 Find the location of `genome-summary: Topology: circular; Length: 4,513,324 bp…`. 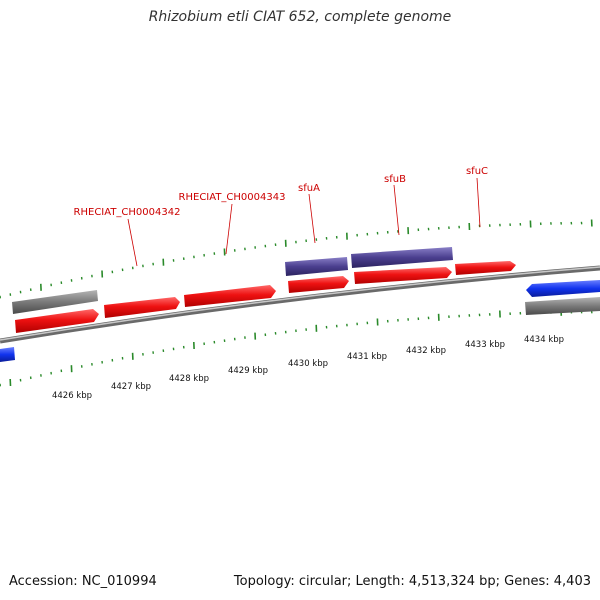

genome-summary: Topology: circular; Length: 4,513,324 bp… is located at coordinates (412, 581).